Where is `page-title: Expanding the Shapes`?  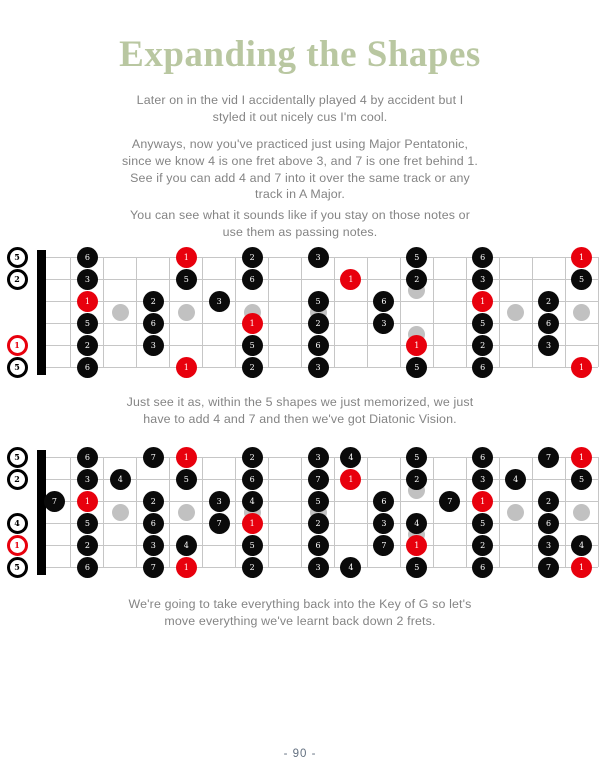
page-title: Expanding the Shapes is located at coordinates (300, 54).